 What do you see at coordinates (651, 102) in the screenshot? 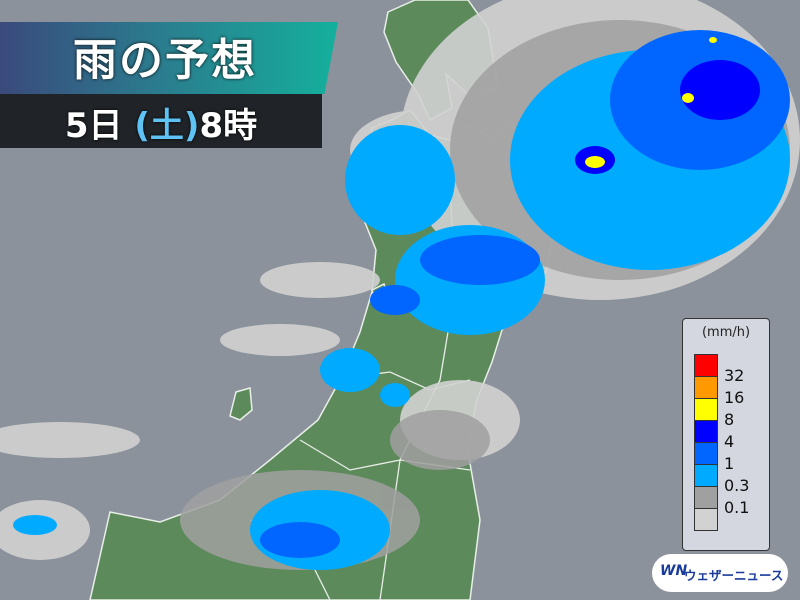
I see `rain-intense` at bounding box center [651, 102].